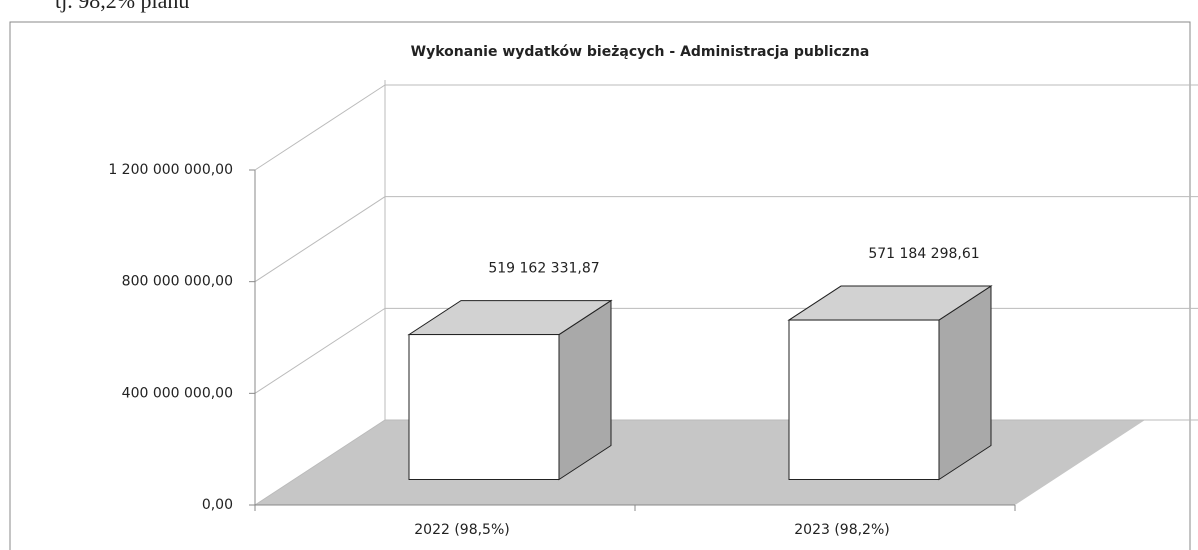 The image size is (1198, 550). What do you see at coordinates (461, 530) in the screenshot?
I see `x-tick-label: 2022 (98,5%)` at bounding box center [461, 530].